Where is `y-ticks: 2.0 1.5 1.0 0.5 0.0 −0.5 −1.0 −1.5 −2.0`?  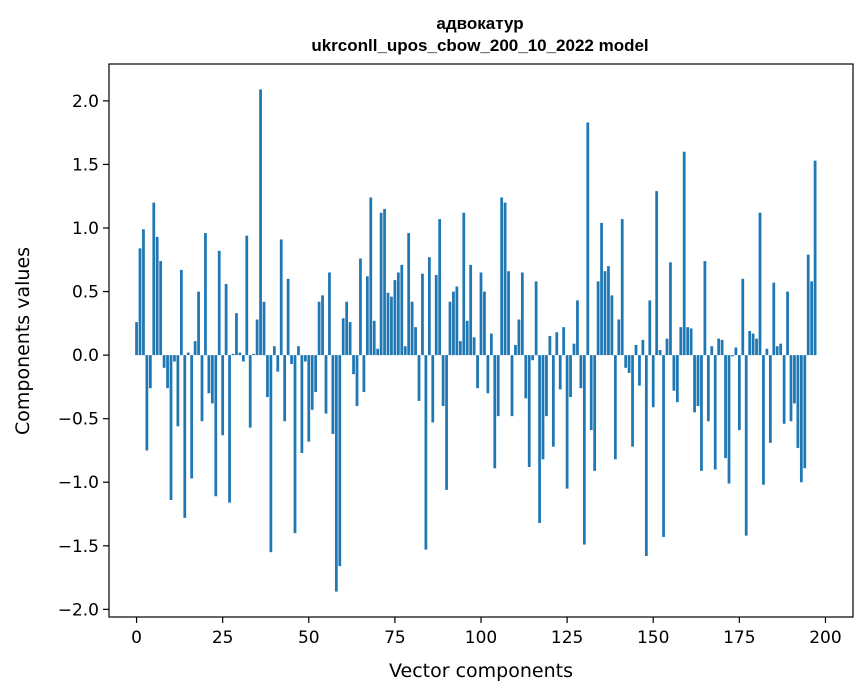
y-ticks: 2.0 1.5 1.0 0.5 0.0 −0.5 −1.0 −1.5 −2.0 is located at coordinates (83, 356).